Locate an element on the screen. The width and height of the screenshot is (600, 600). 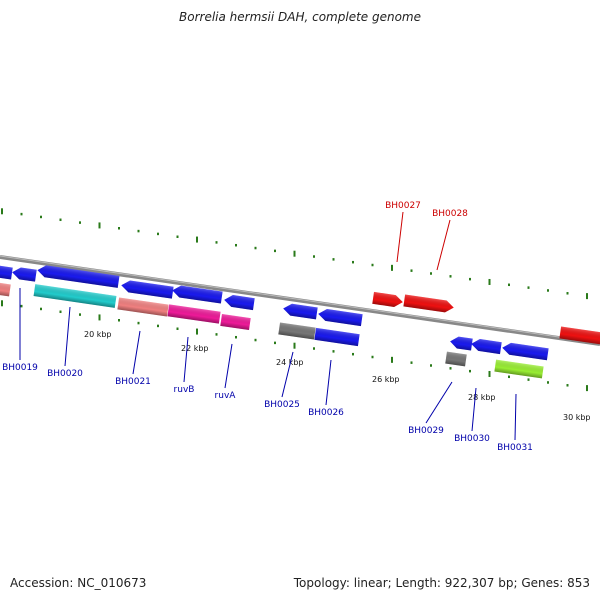
gene-g13 is located at coordinates (340, 317).